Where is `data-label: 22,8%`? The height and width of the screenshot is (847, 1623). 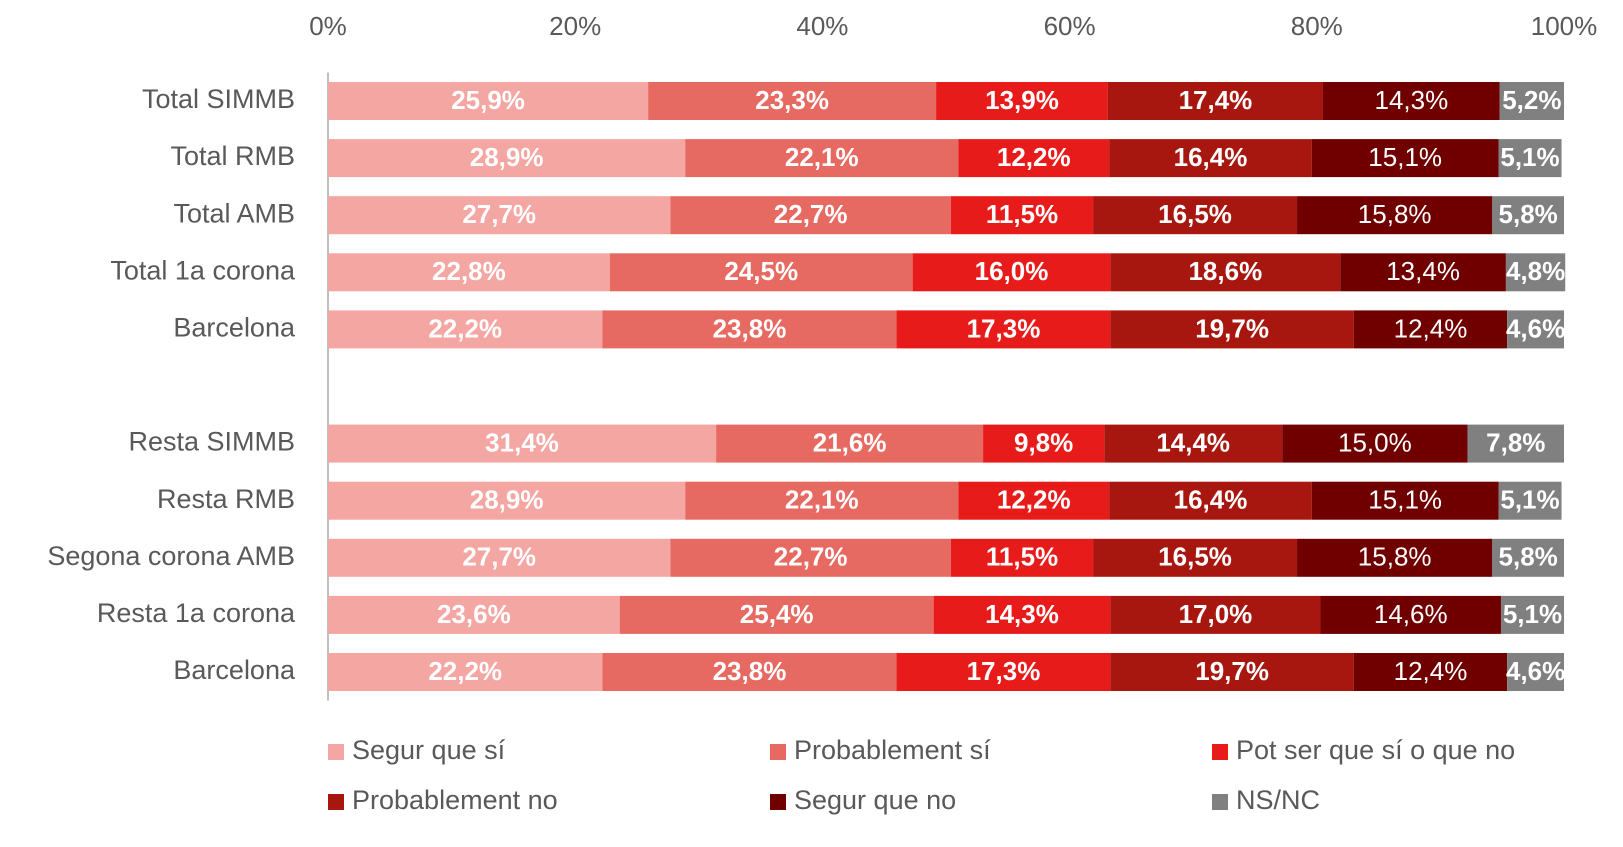
data-label: 22,8% is located at coordinates (469, 271).